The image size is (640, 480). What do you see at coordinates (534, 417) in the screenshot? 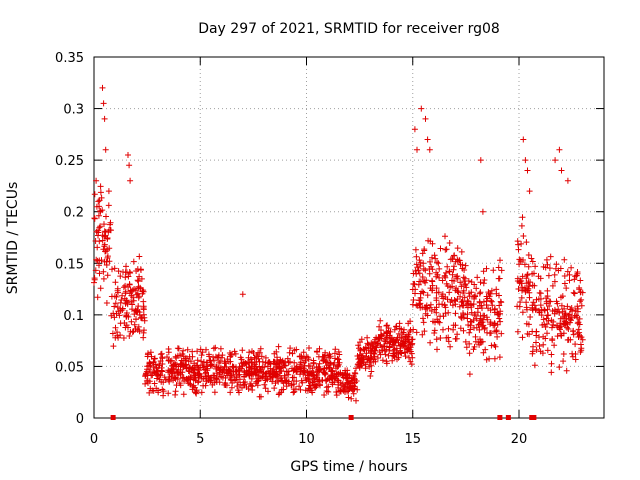
I see `zero-value-marker` at bounding box center [534, 417].